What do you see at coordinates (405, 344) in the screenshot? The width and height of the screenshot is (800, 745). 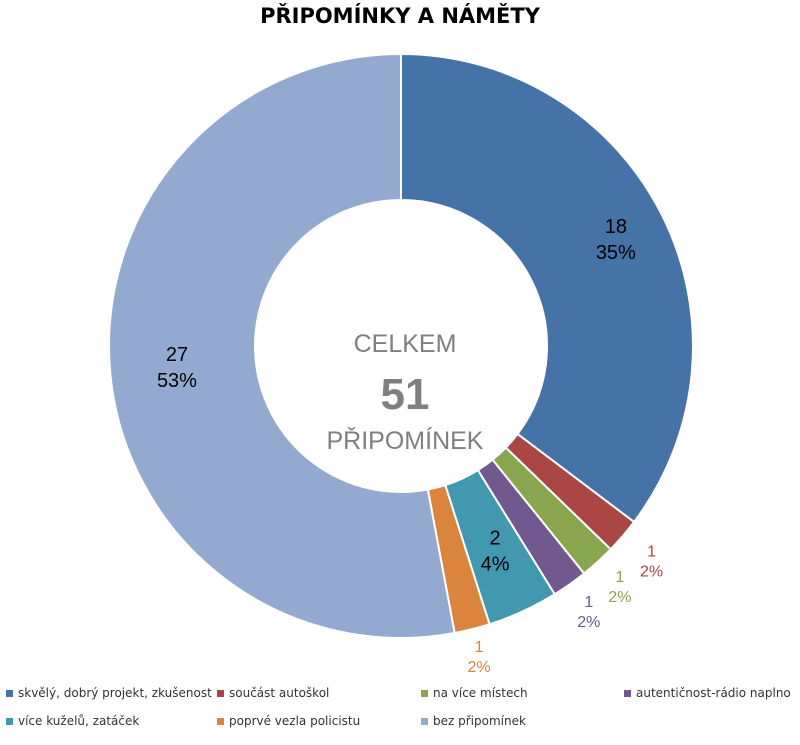 I see `center-label-top: CELKEM` at bounding box center [405, 344].